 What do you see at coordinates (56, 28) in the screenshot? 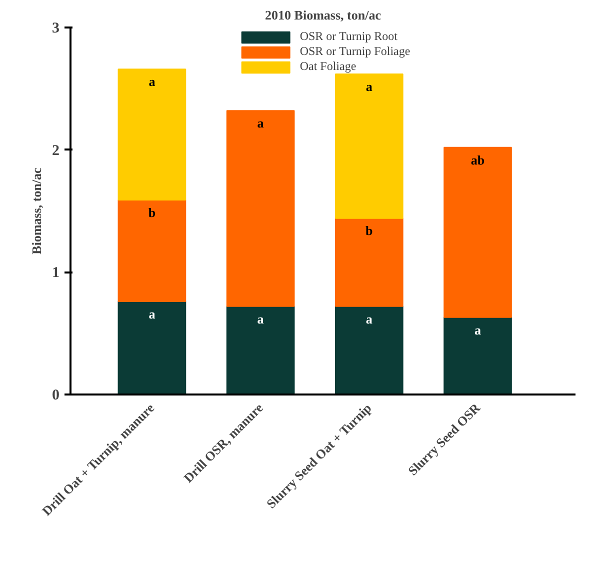
I see `y-tick-label: 3` at bounding box center [56, 28].